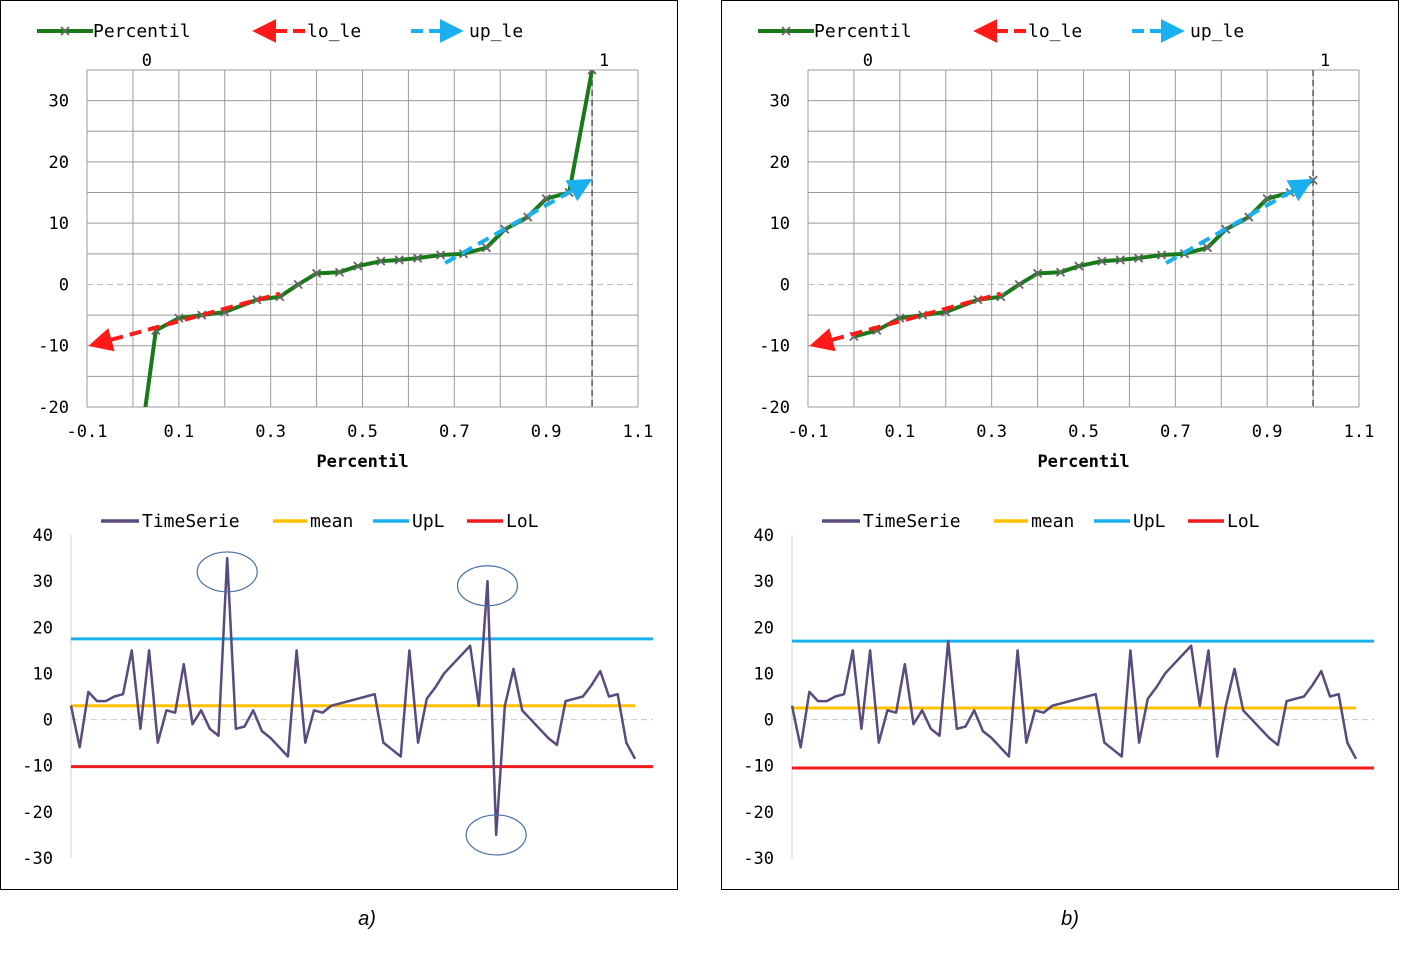 Image resolution: width=1405 pixels, height=953 pixels. I want to click on x-tick-label: 0.9, so click(1267, 432).